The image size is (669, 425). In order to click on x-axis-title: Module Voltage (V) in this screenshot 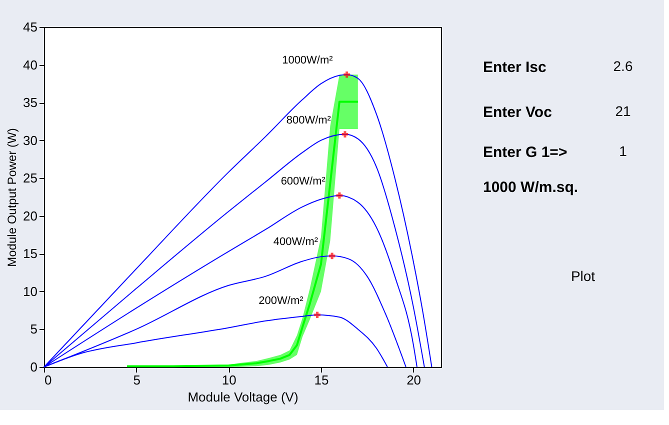, I will do `click(243, 397)`.